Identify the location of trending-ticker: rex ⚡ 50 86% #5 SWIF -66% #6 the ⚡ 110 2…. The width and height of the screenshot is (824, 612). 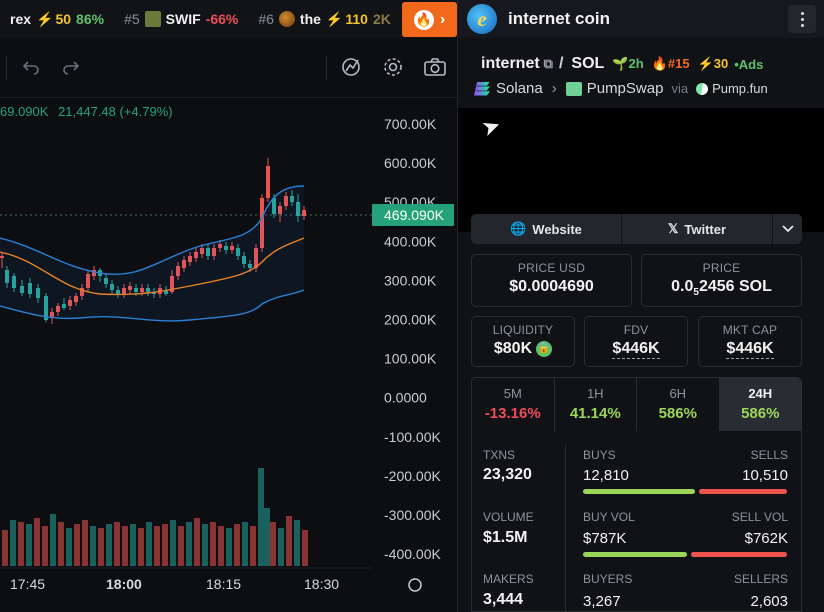
(228, 19).